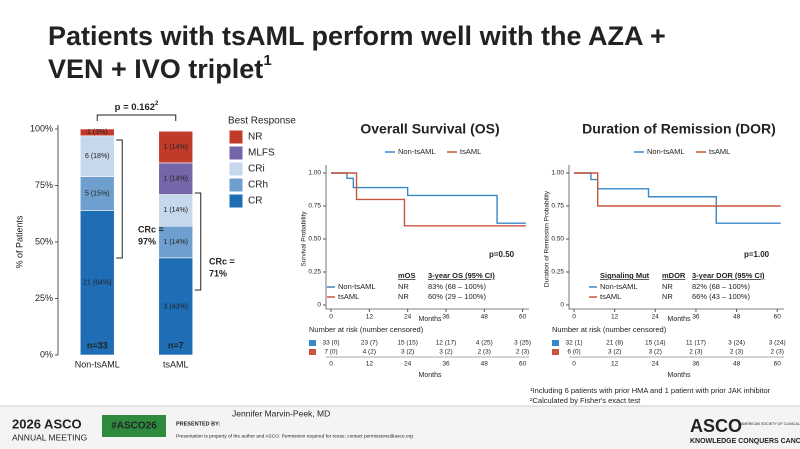 This screenshot has height=449, width=800. What do you see at coordinates (721, 286) in the screenshot?
I see `table-cell: 82% (68 – 100%)` at bounding box center [721, 286].